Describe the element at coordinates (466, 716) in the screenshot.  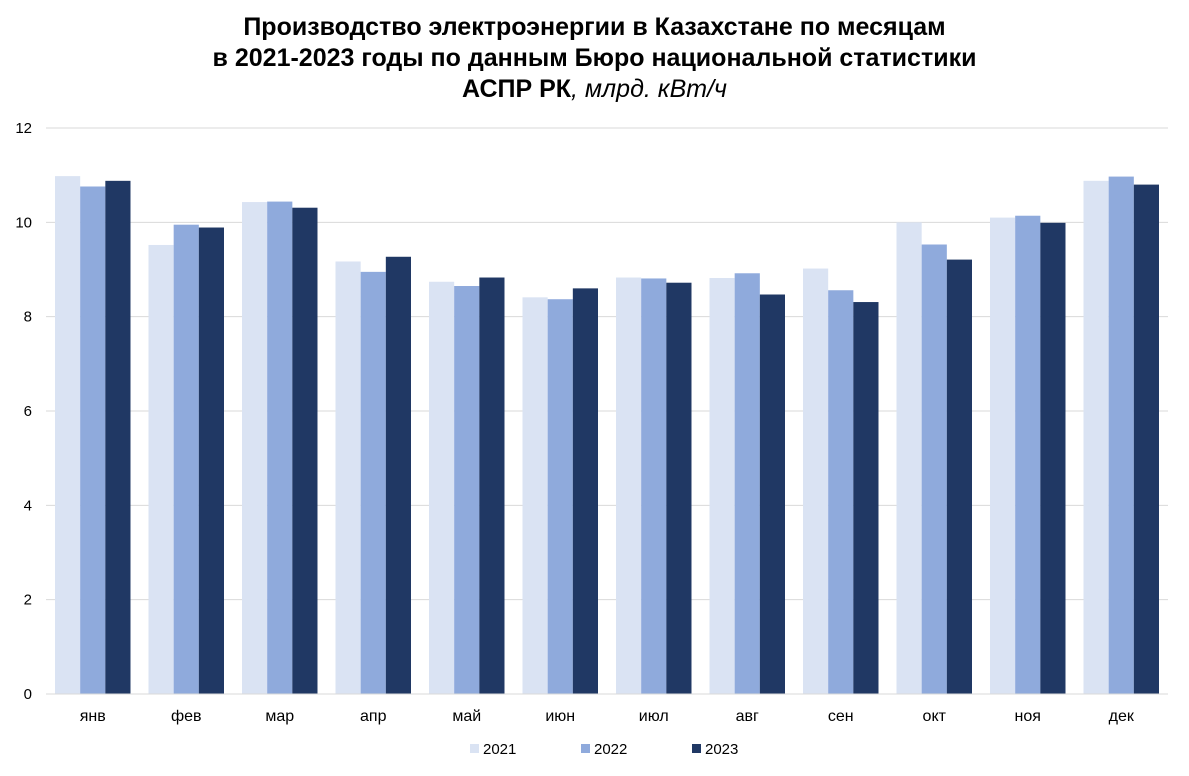
I see `x-tick-label: май` at that location.